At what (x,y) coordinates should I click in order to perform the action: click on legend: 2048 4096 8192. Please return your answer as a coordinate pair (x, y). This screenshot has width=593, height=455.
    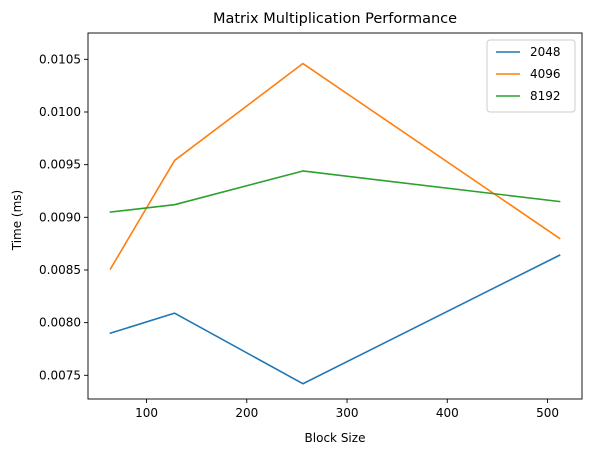
    Looking at the image, I should click on (531, 76).